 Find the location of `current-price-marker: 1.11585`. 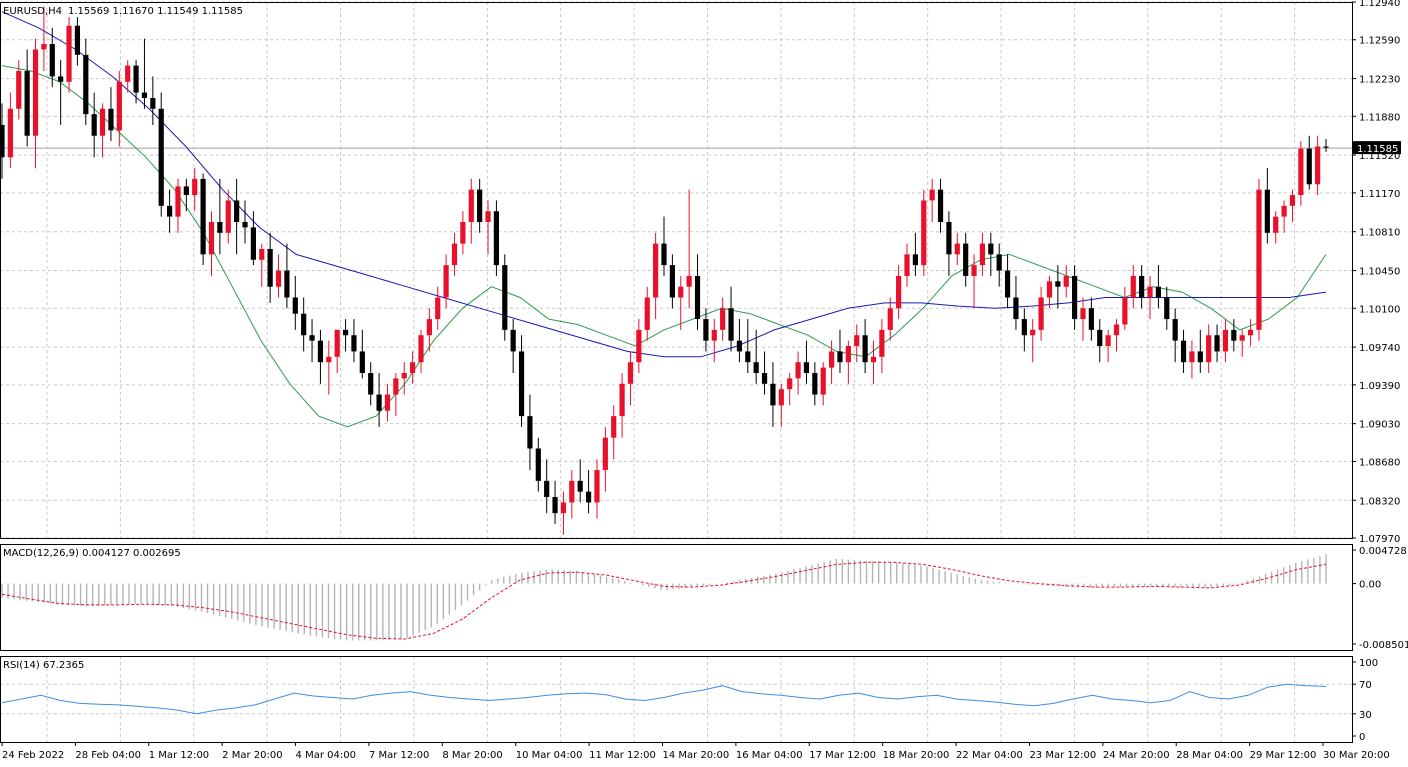

current-price-marker: 1.11585 is located at coordinates (1377, 148).